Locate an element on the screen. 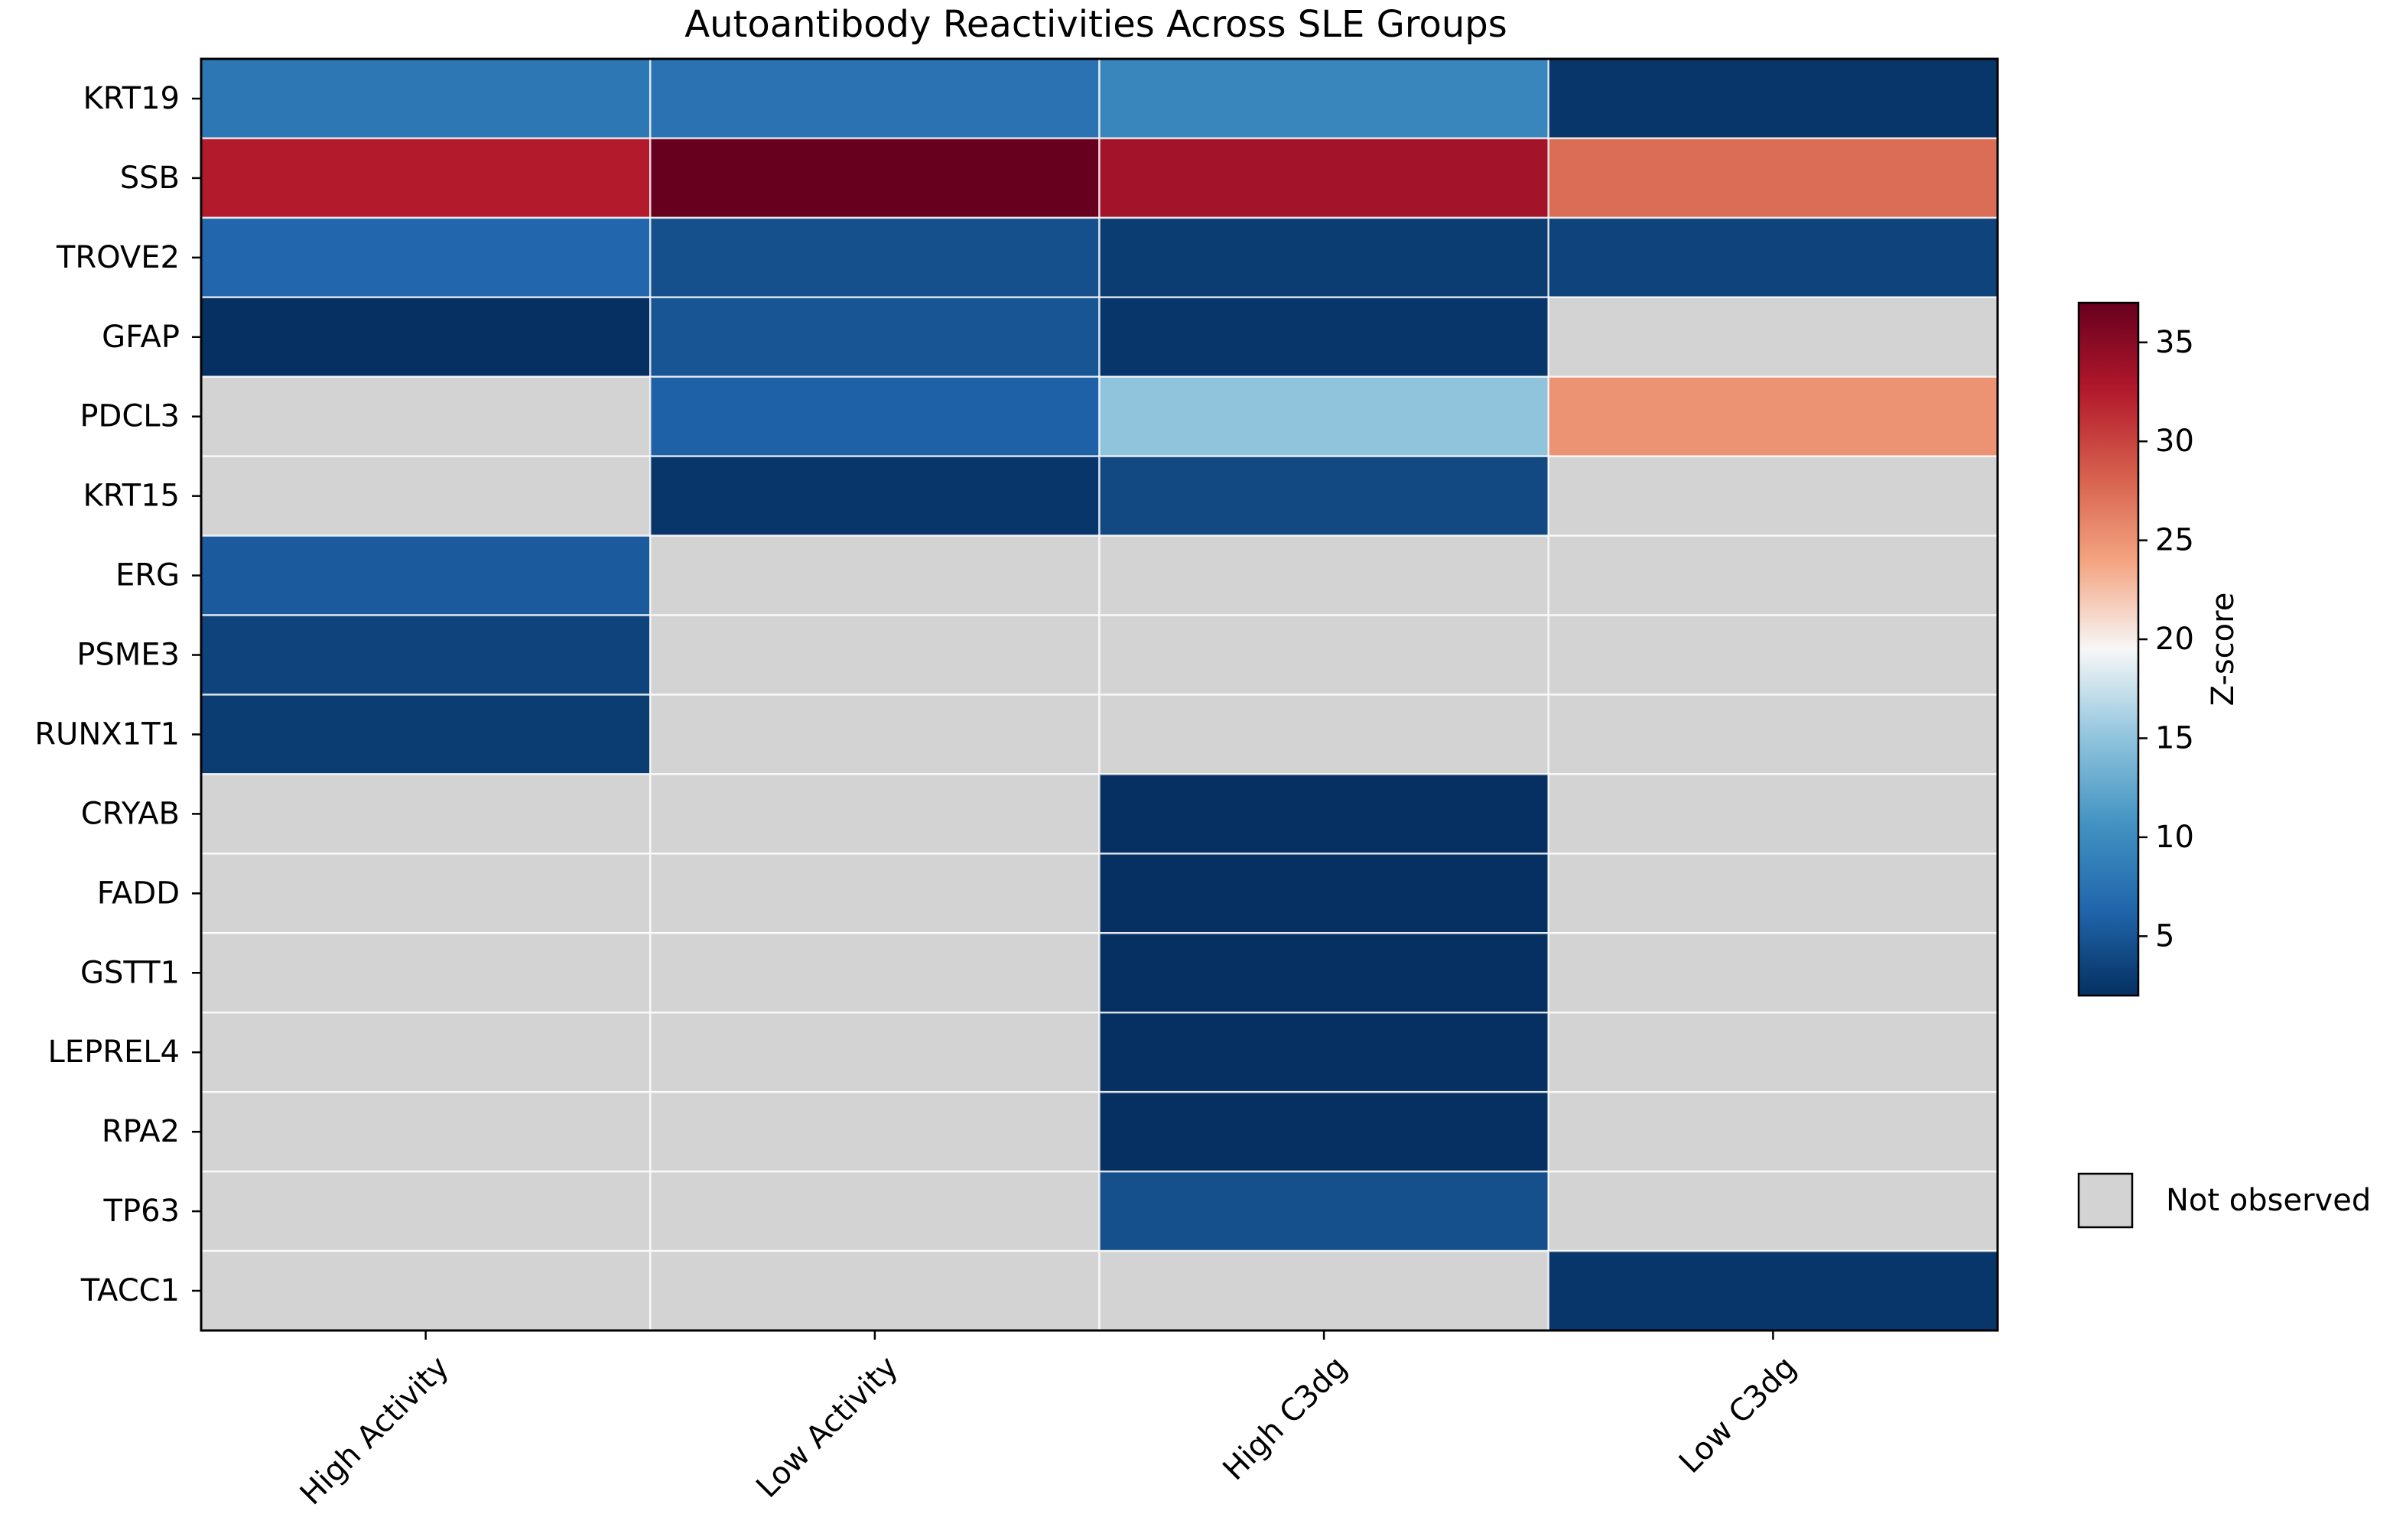 The height and width of the screenshot is (1540, 2406). colorbar-tick-label: 30 is located at coordinates (2174, 441).